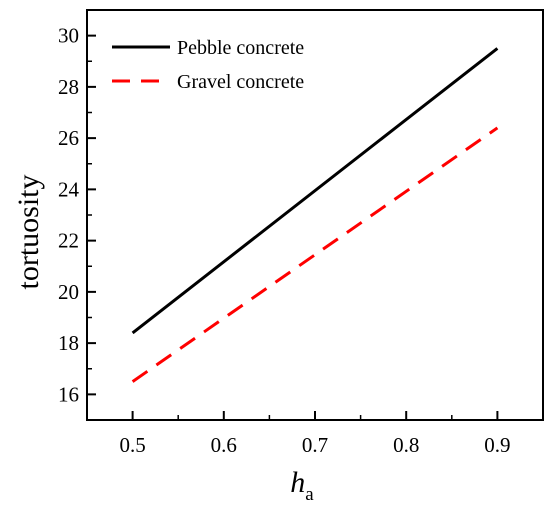  I want to click on x-tick-label: 0.6, so click(224, 445).